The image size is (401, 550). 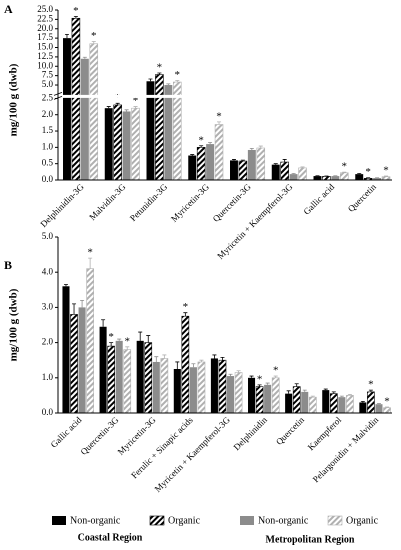 What do you see at coordinates (45, 47) in the screenshot?
I see `y-tick-label: 15.0` at bounding box center [45, 47].